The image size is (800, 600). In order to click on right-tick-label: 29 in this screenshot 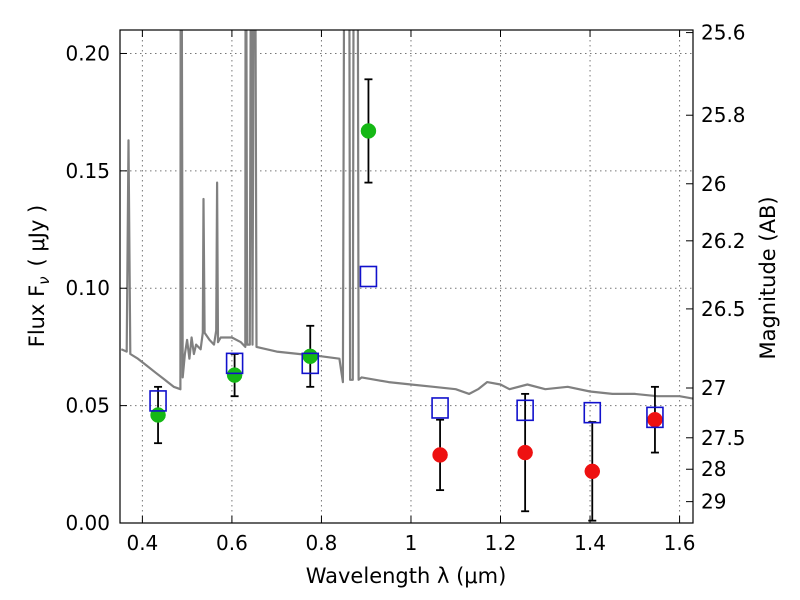, I will do `click(713, 502)`.